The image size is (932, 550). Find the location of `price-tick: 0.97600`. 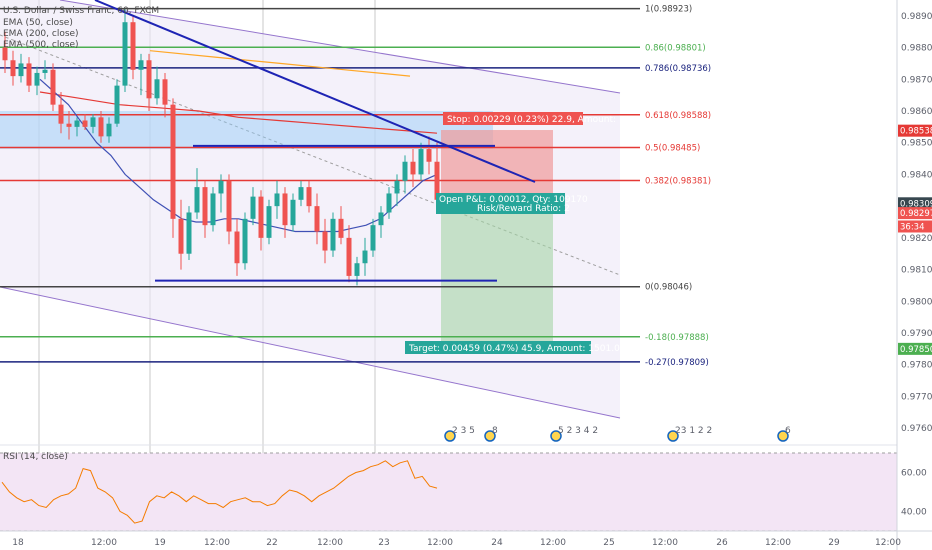

price-tick: 0.97600 is located at coordinates (916, 429).